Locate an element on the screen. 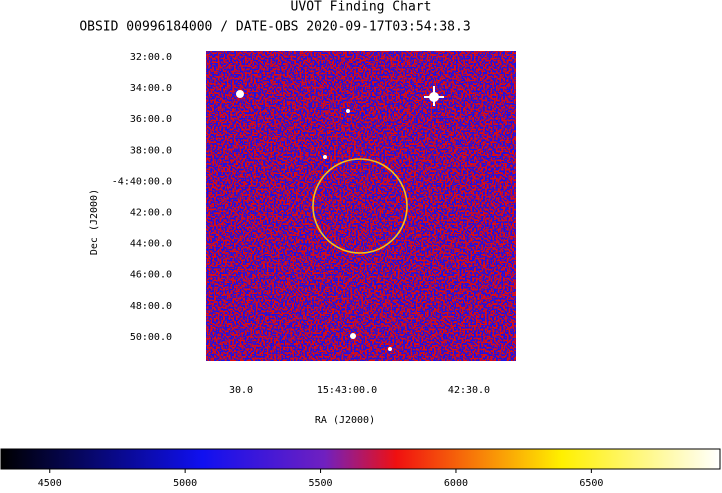 The height and width of the screenshot is (493, 722). colorbar-tick-label: 5000 is located at coordinates (185, 483).